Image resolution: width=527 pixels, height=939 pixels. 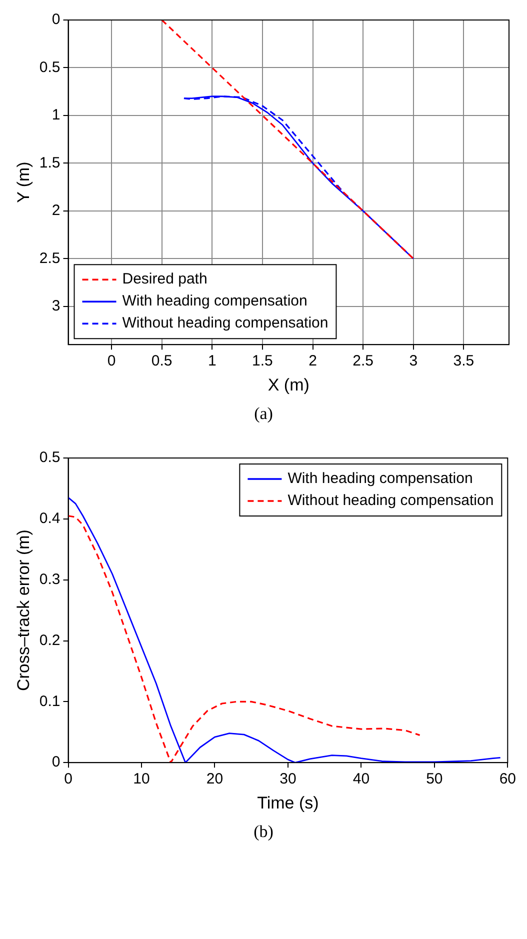 I want to click on x-axis-title: X (m), so click(x=289, y=384).